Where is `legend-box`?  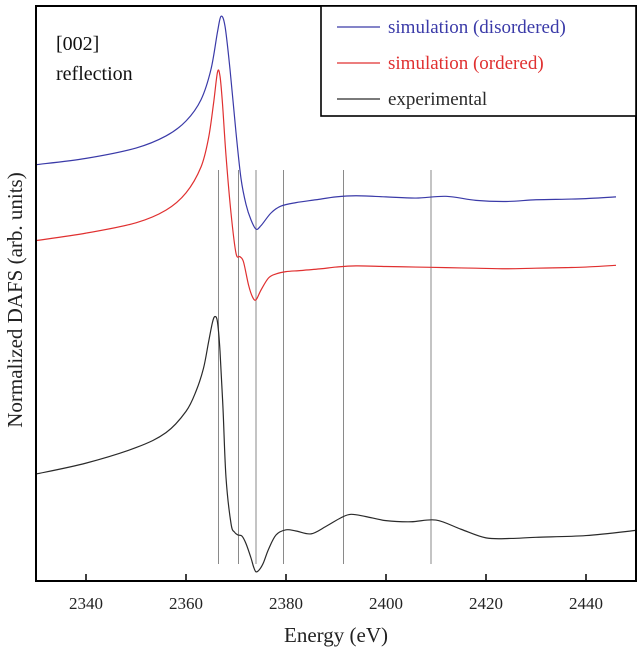
legend-box is located at coordinates (478, 61).